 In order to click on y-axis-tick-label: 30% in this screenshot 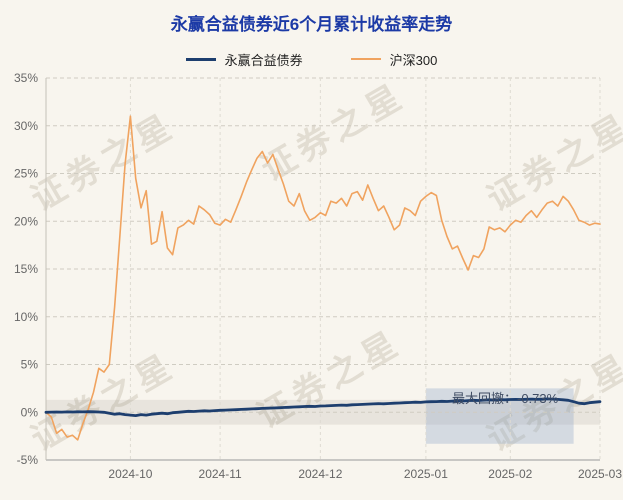, I will do `click(26, 126)`.